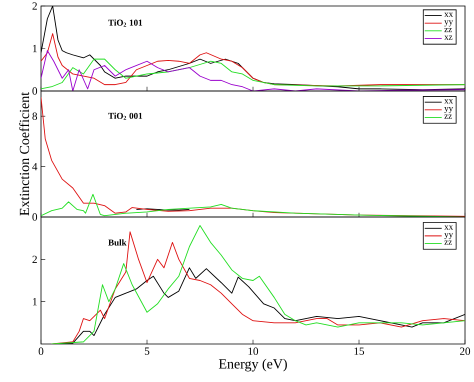 Image resolution: width=474 pixels, height=382 pixels. Describe the element at coordinates (448, 38) in the screenshot. I see `legend-label: xz` at that location.